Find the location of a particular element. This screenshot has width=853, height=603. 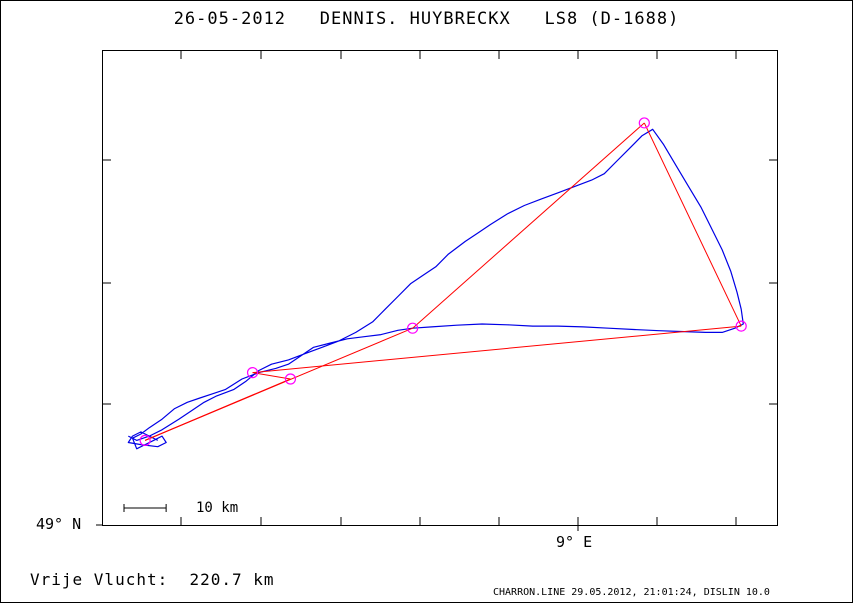

distance-summary: Vrije Vlucht: 220.7 km is located at coordinates (152, 579).